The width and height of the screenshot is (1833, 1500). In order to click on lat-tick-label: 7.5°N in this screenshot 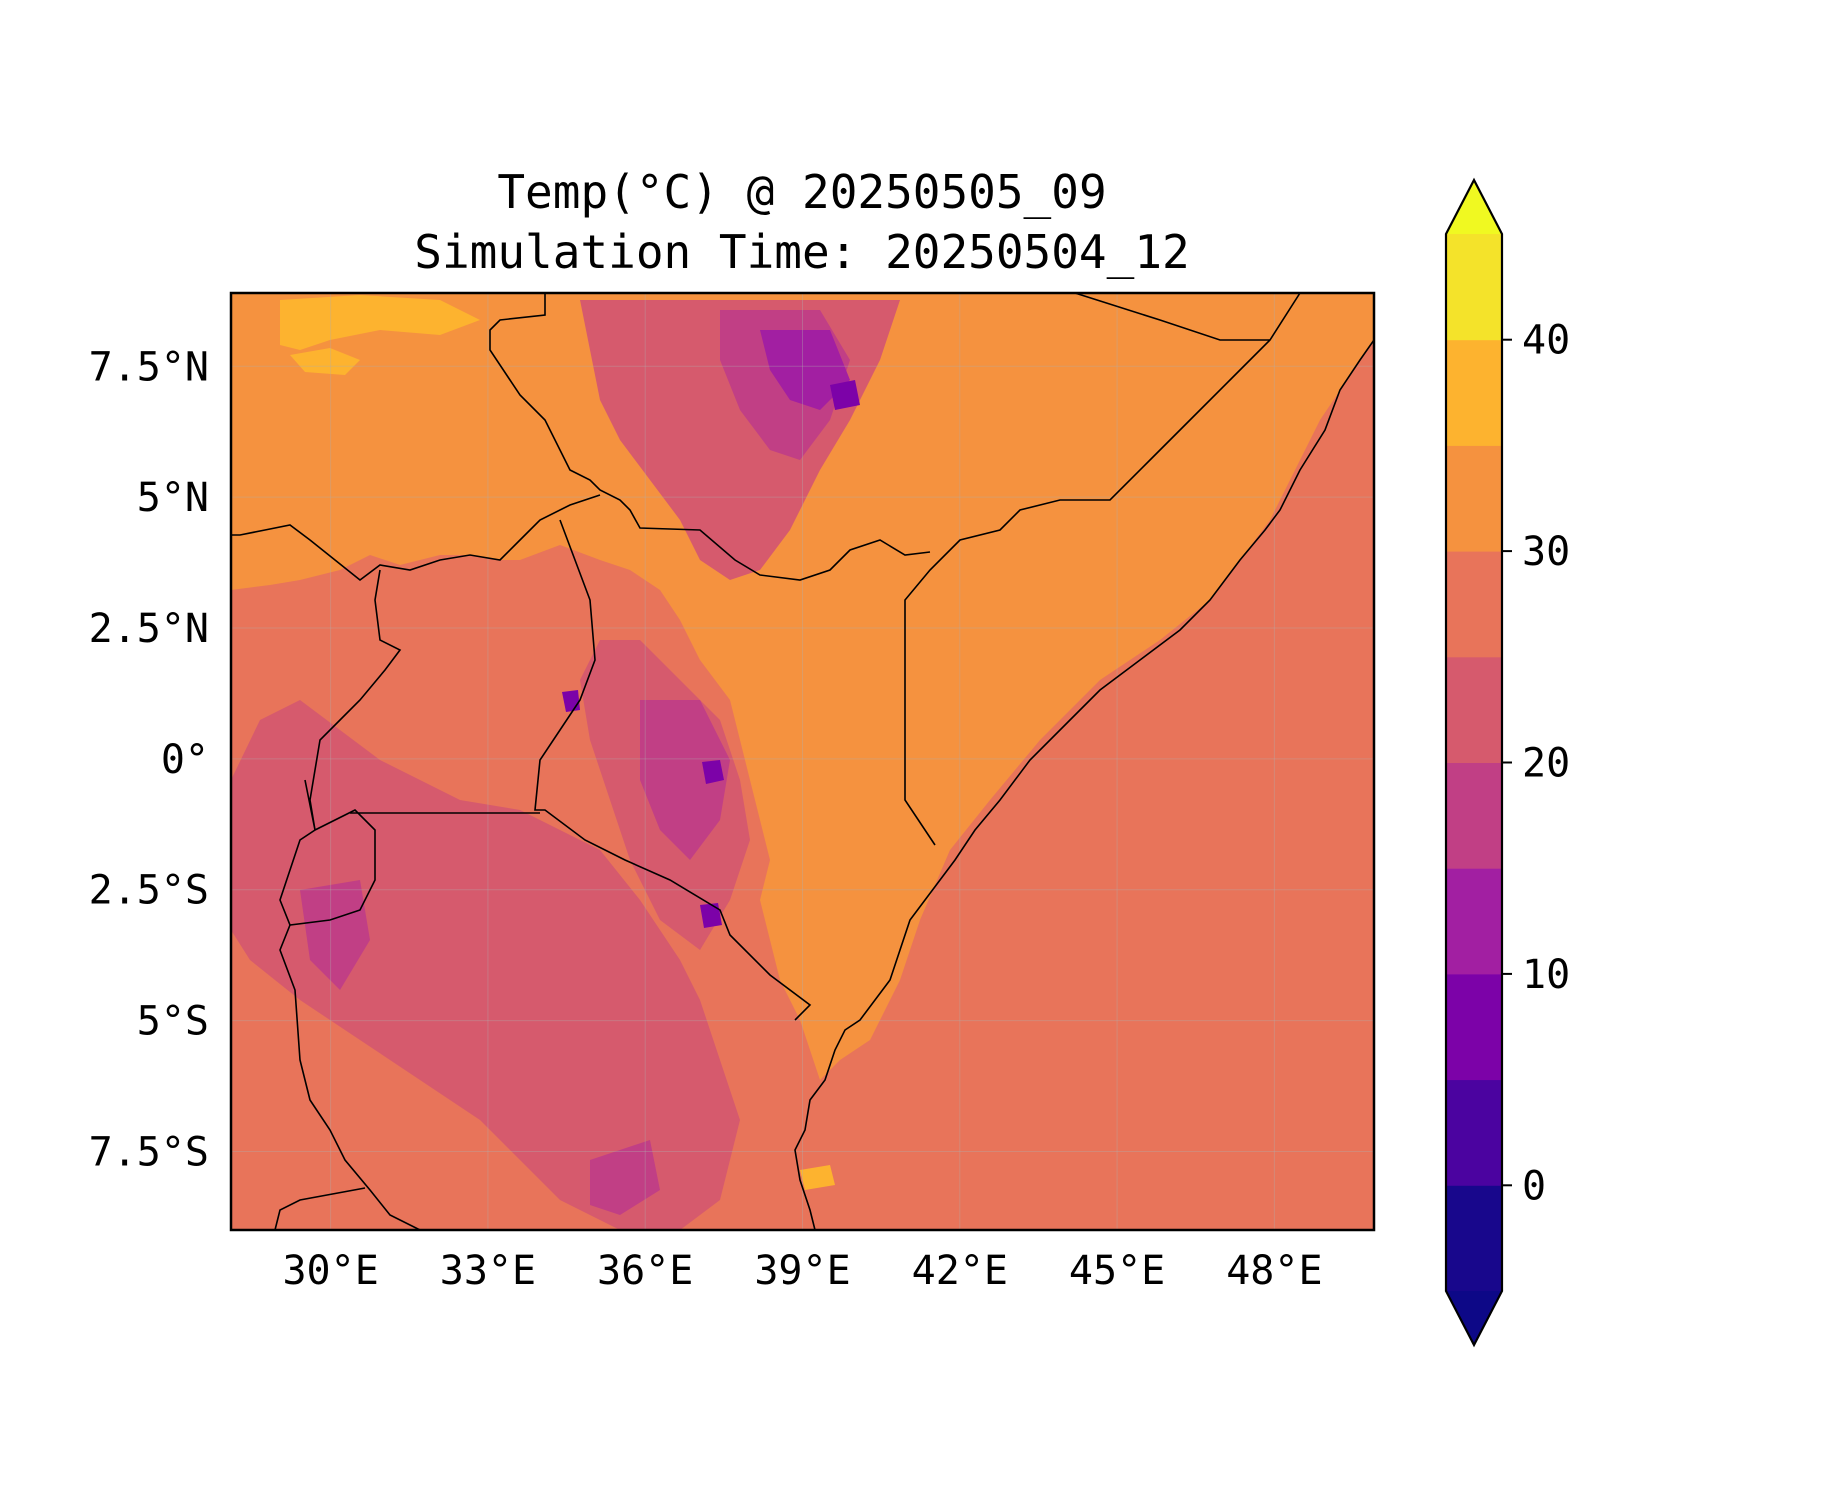, I will do `click(149, 367)`.